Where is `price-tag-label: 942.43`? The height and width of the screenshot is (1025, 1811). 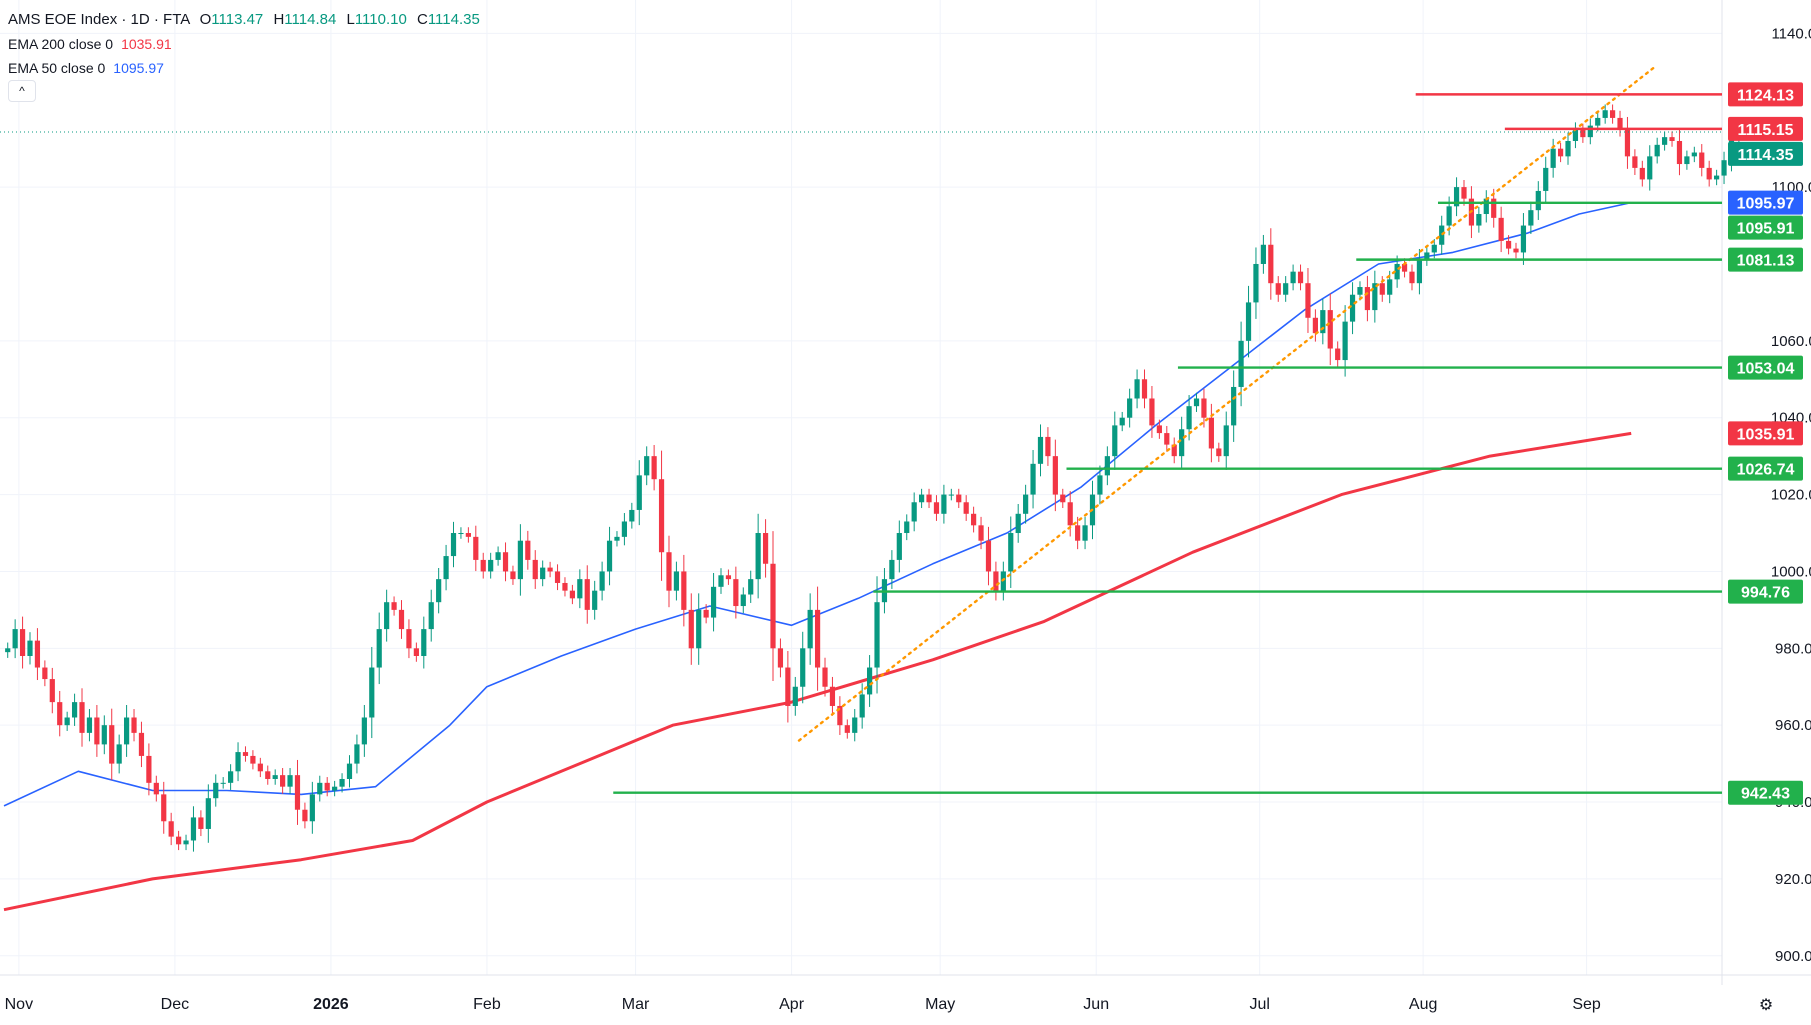 price-tag-label: 942.43 is located at coordinates (1765, 794).